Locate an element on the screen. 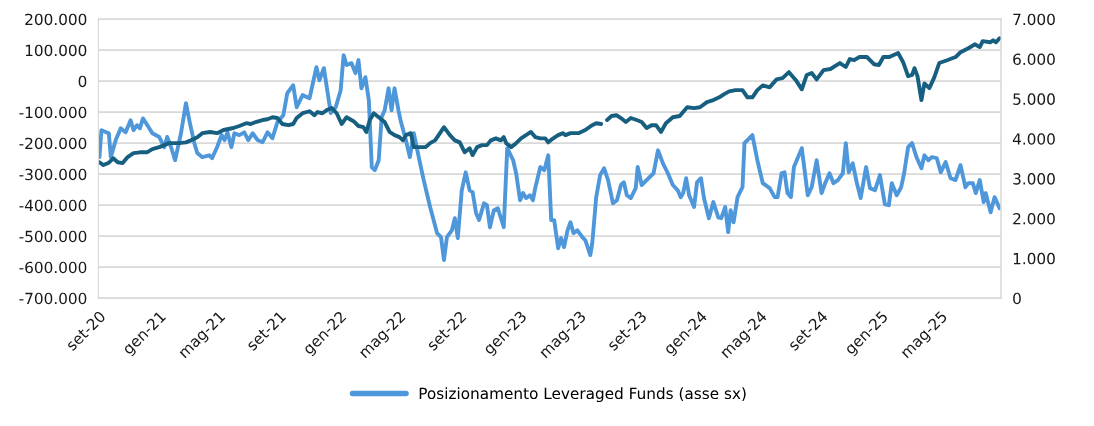  y2-tick-label: 5.000 is located at coordinates (1034, 99).